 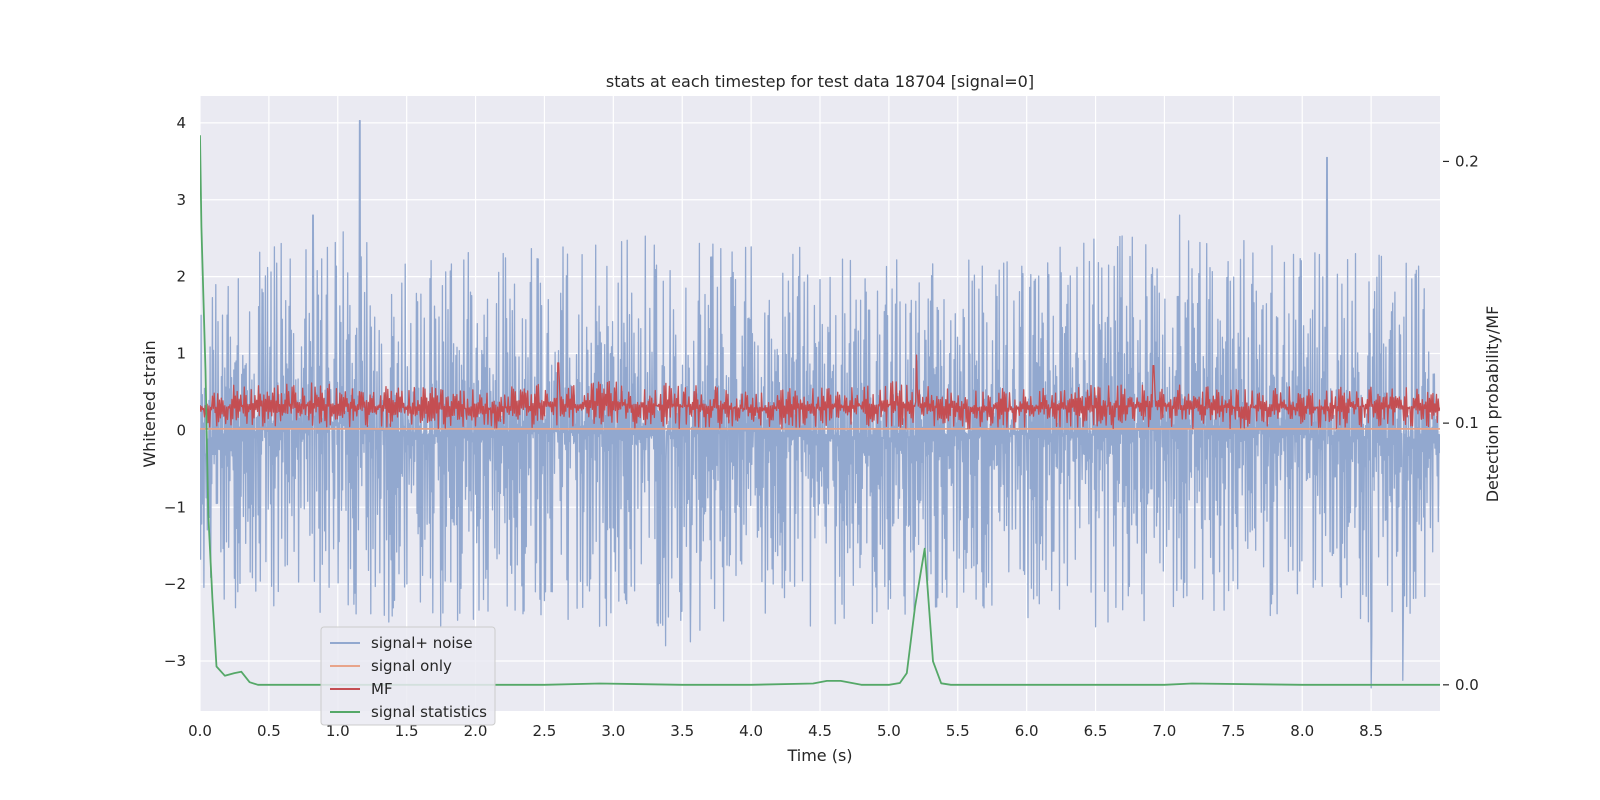 What do you see at coordinates (411, 666) in the screenshot?
I see `legend-label-signal-only: signal only` at bounding box center [411, 666].